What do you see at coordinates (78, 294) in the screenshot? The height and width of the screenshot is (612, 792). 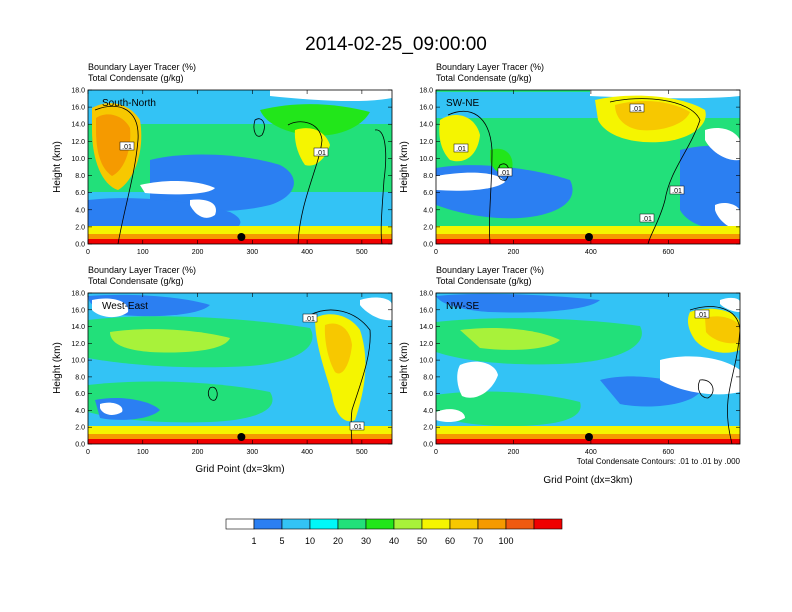 I see `y-tick-label: 18.0` at bounding box center [78, 294].